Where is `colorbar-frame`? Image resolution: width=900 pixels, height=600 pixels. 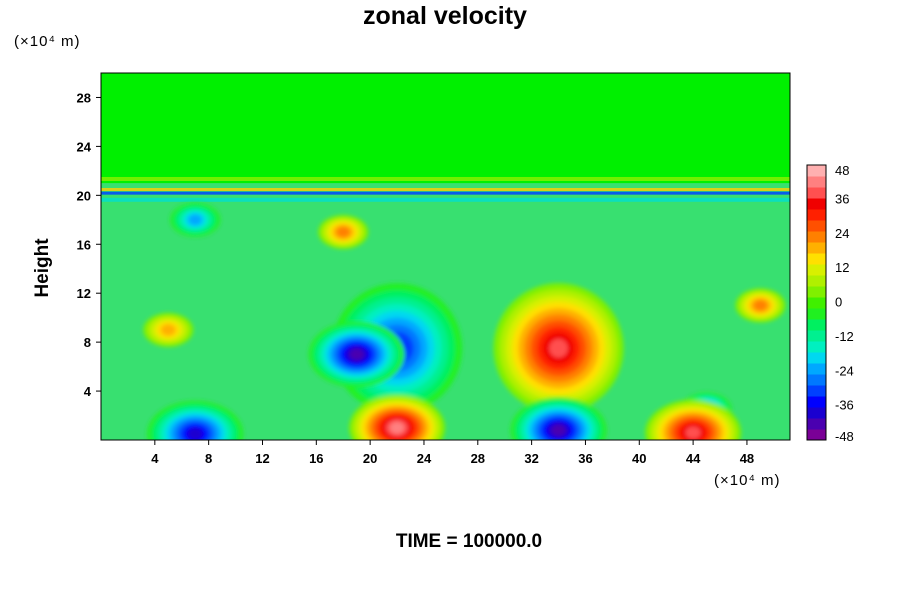 colorbar-frame is located at coordinates (816, 302).